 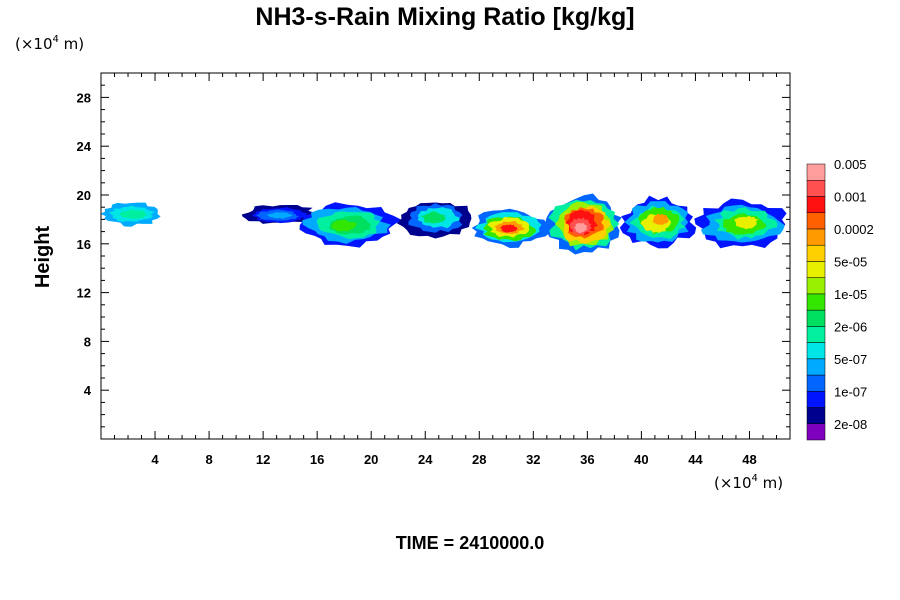 I want to click on x-axis-unit: (×104 m), so click(x=748, y=482).